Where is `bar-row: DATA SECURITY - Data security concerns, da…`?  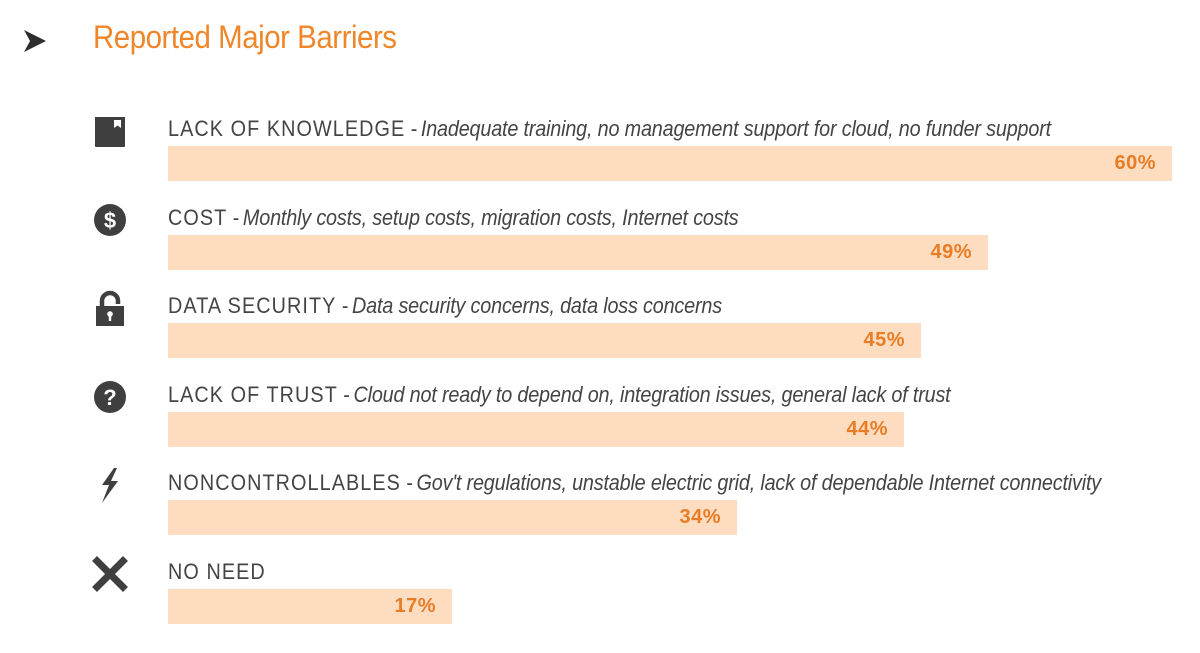 bar-row: DATA SECURITY - Data security concerns, da… is located at coordinates (600, 330).